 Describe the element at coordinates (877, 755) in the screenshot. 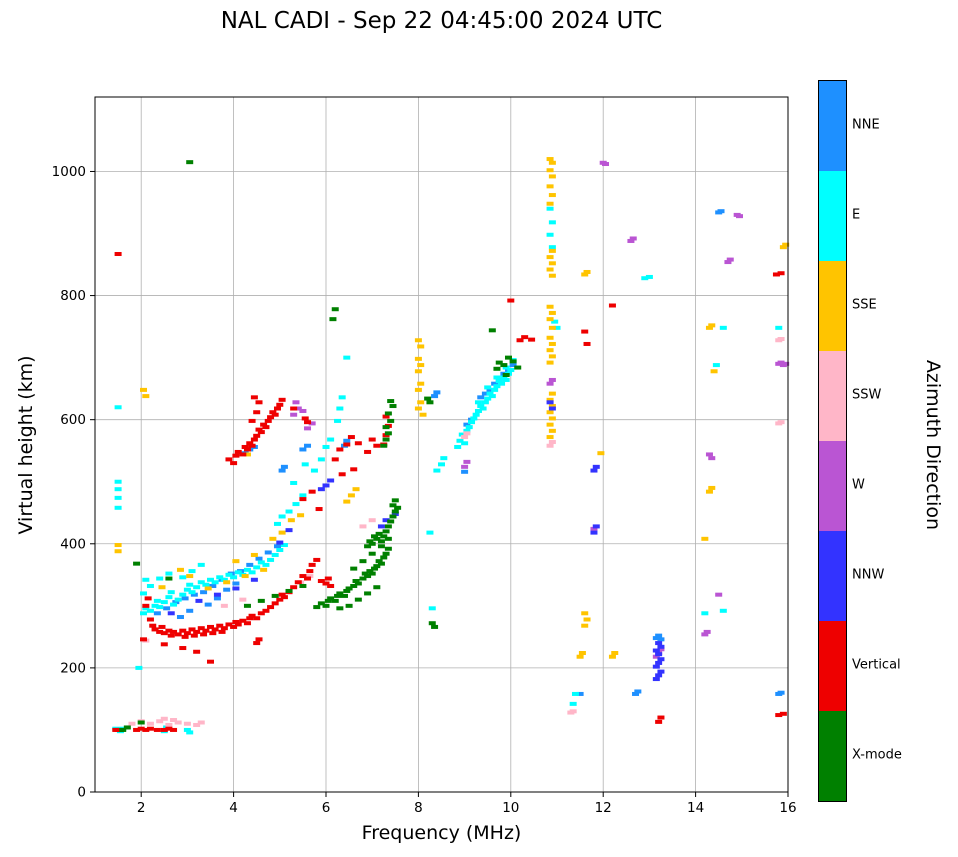

I see `colorbar-label-X-mode: X-mode` at that location.